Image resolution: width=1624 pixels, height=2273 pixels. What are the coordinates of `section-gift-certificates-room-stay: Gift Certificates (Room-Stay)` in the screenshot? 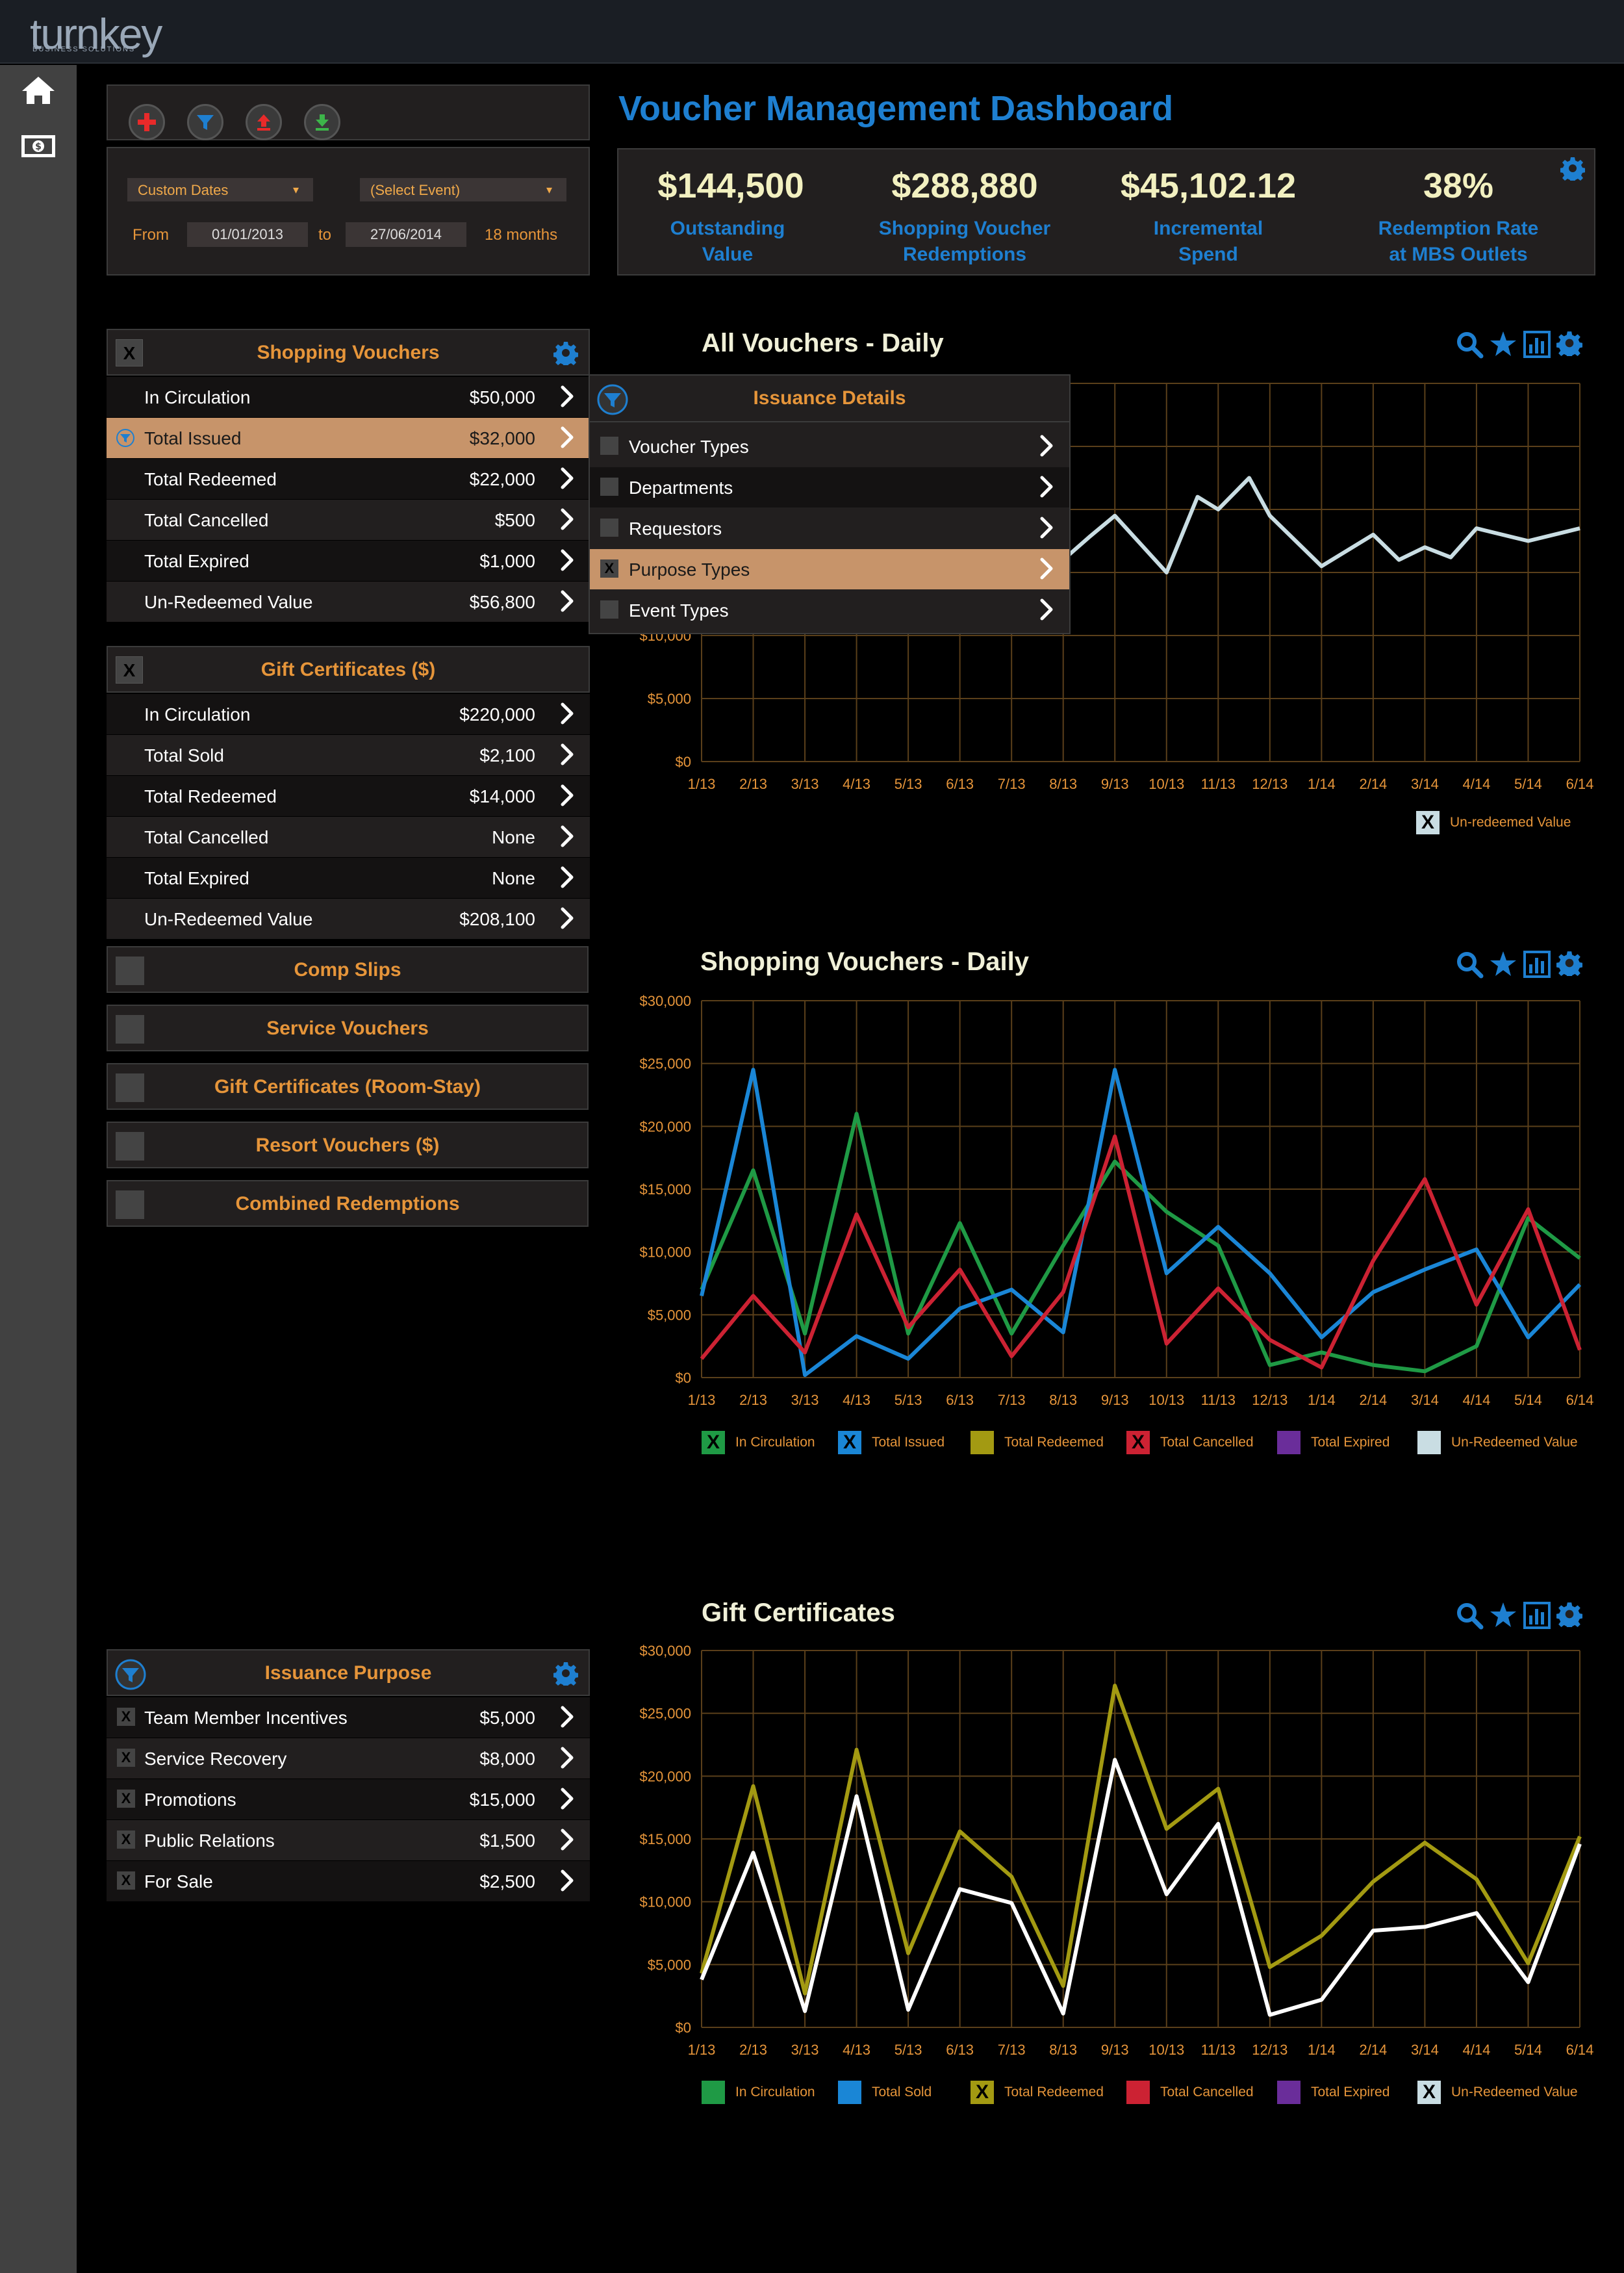 It's located at (348, 1086).